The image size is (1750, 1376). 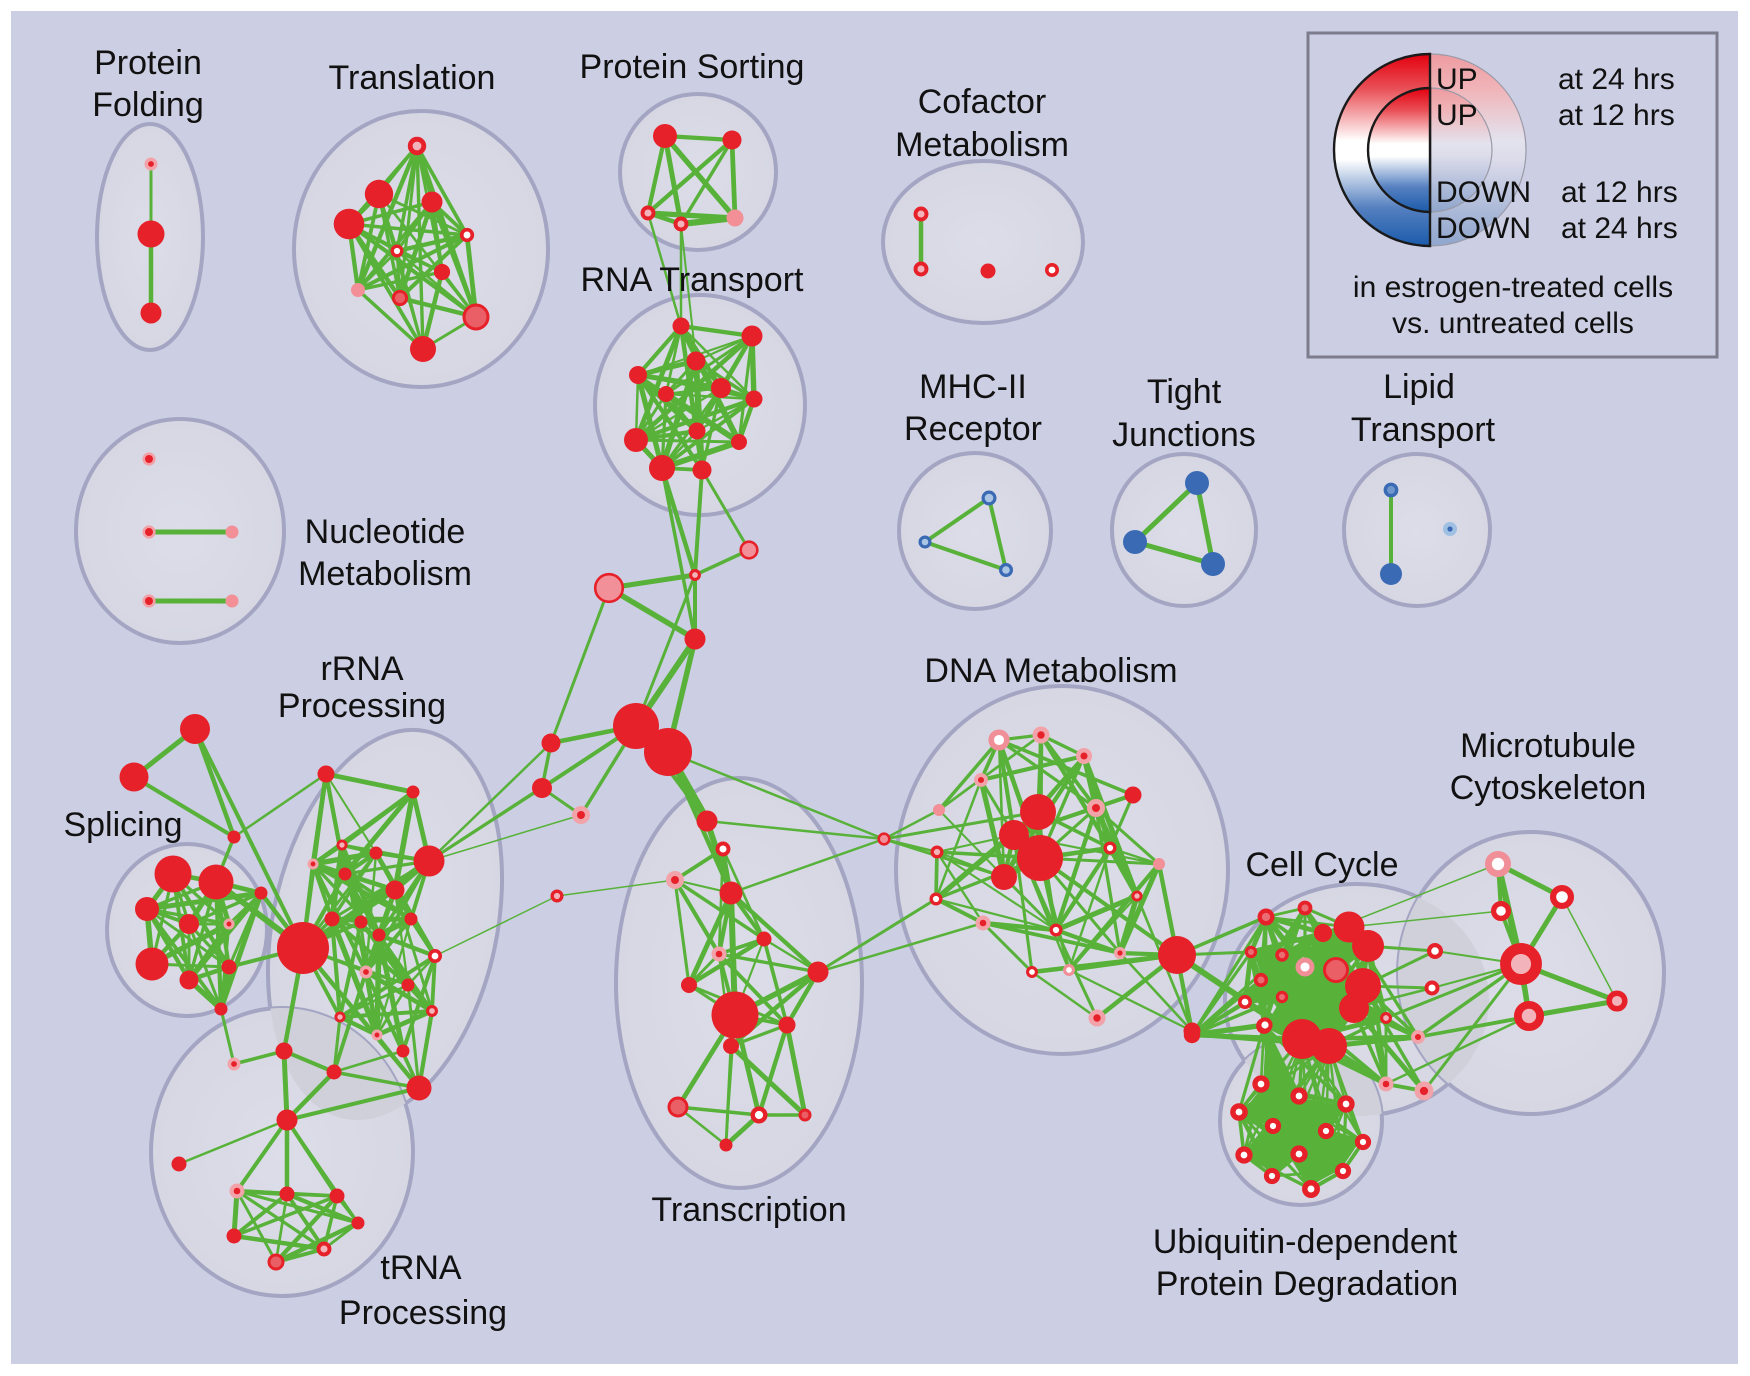 What do you see at coordinates (748, 1210) in the screenshot?
I see `svg-text: Transcription` at bounding box center [748, 1210].